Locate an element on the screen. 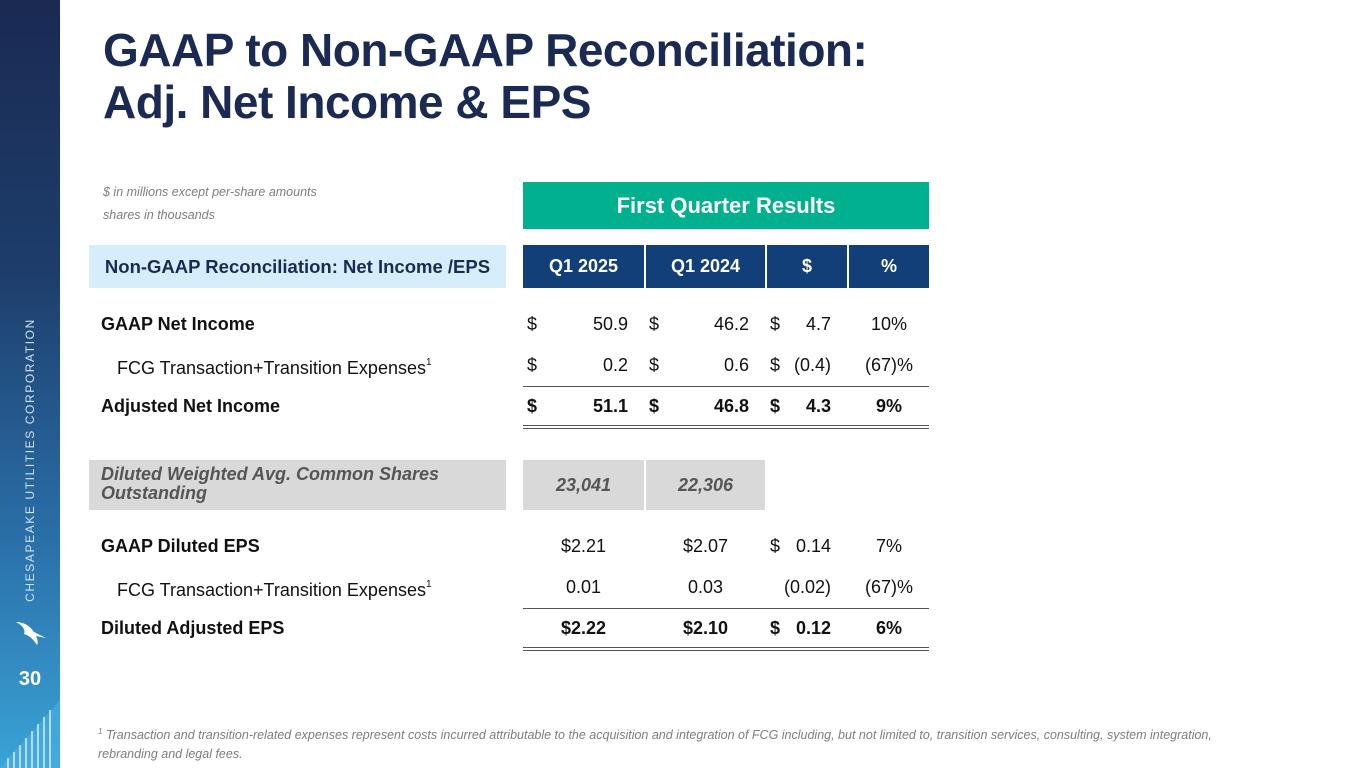  row-label: GAAP Net Income is located at coordinates (178, 324).